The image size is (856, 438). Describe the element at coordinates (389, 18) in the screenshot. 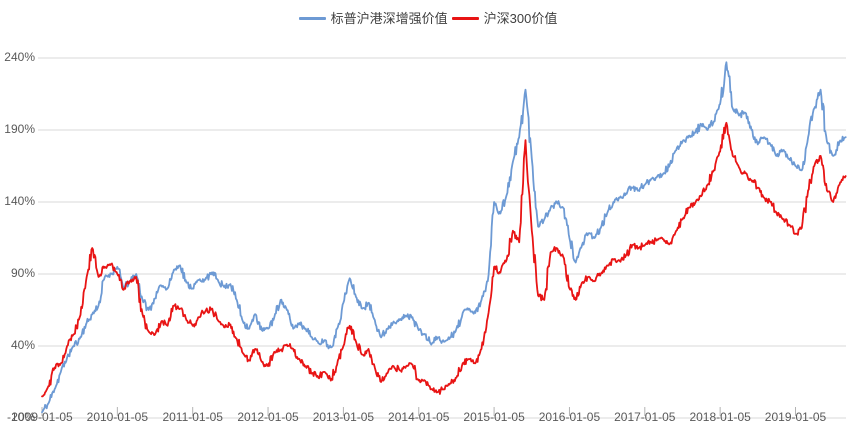

I see `legend-label-sp-hksh-enhanced-value: 标普沪港深增强价值` at that location.